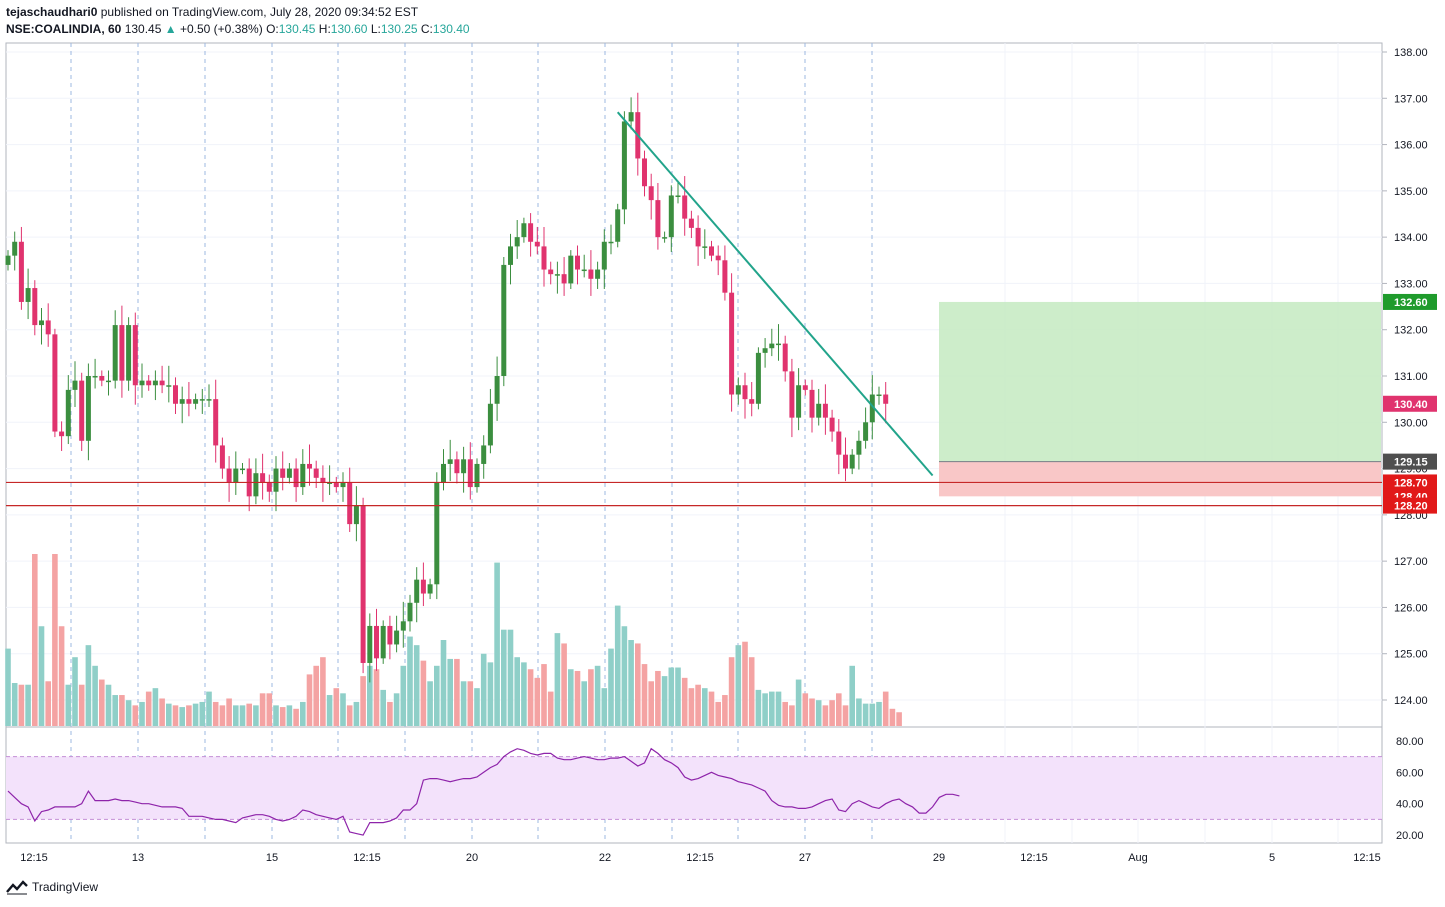 Image resolution: width=1445 pixels, height=907 pixels. What do you see at coordinates (472, 858) in the screenshot?
I see `time-tick-label: 20` at bounding box center [472, 858].